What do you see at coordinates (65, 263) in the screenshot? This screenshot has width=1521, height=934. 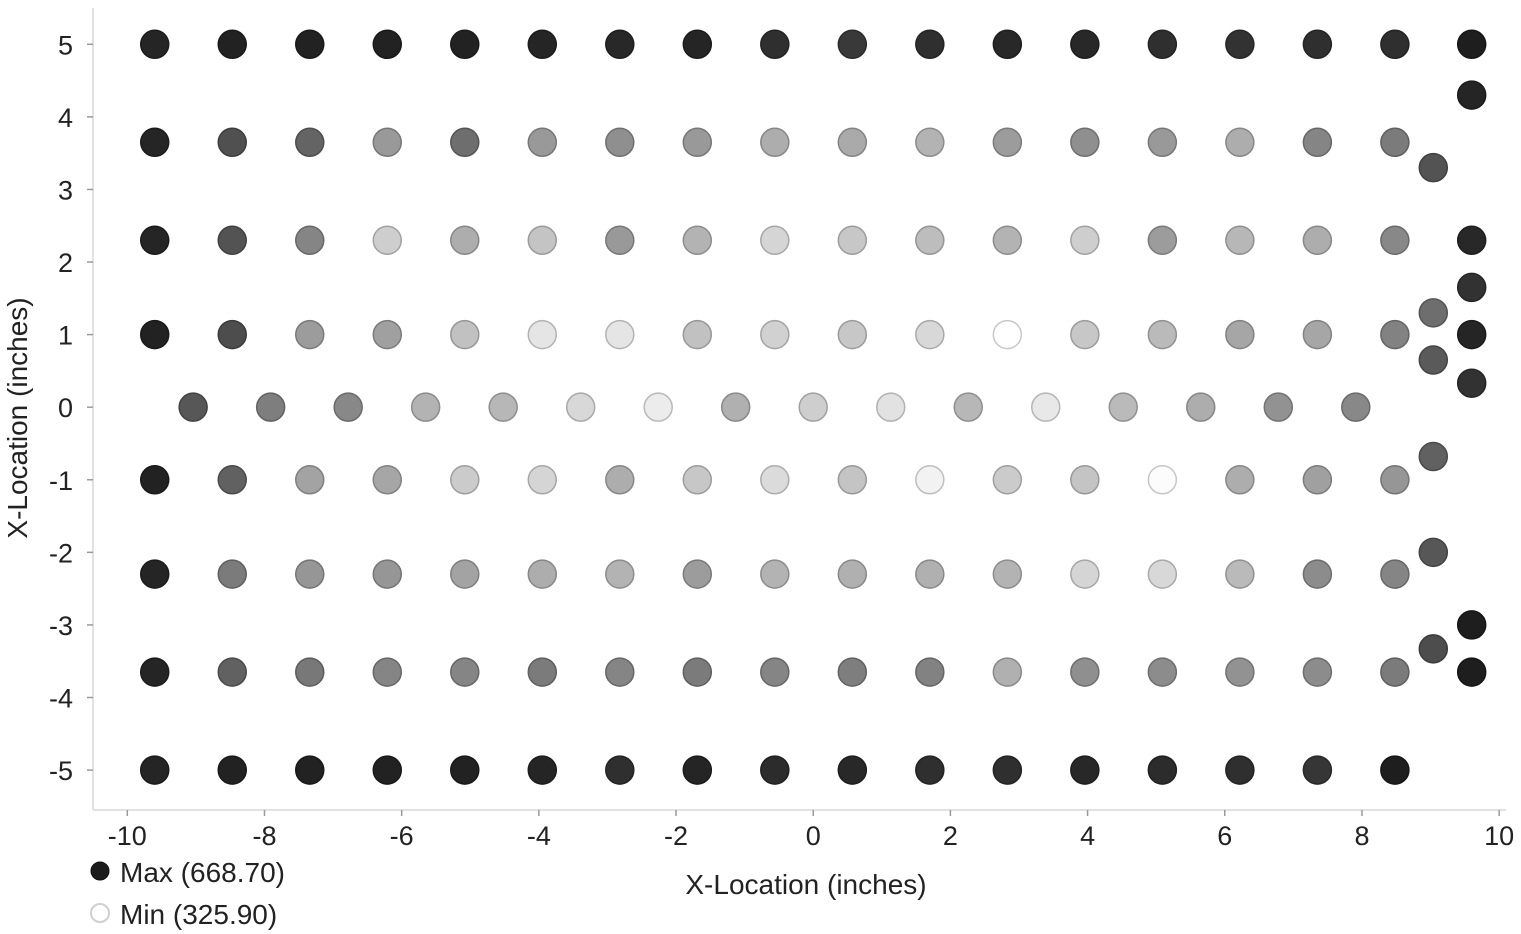 I see `y-tick-label: 2` at bounding box center [65, 263].